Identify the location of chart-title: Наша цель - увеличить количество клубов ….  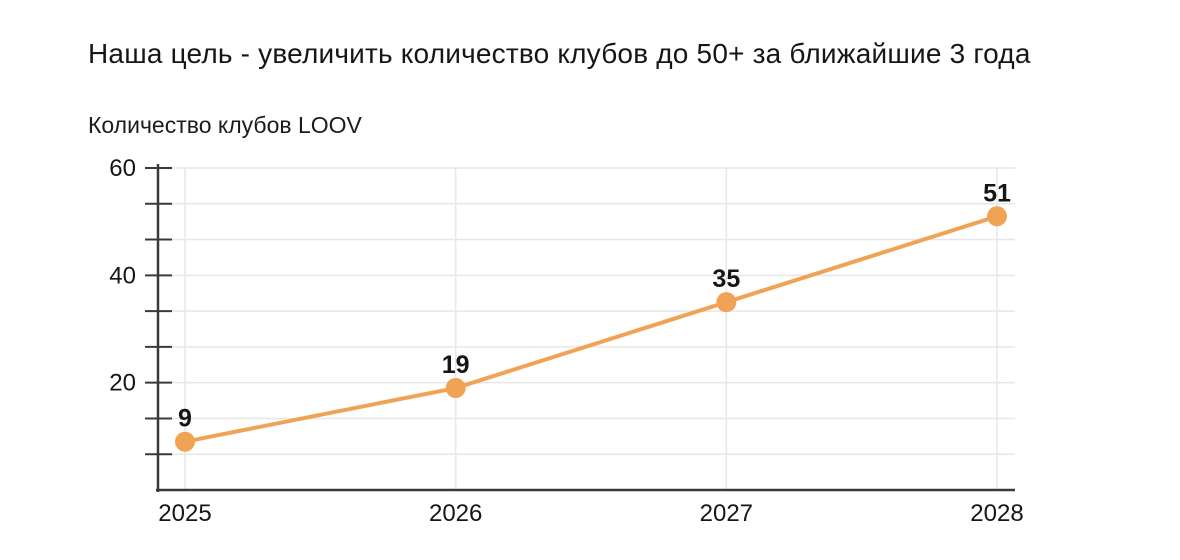
(559, 53).